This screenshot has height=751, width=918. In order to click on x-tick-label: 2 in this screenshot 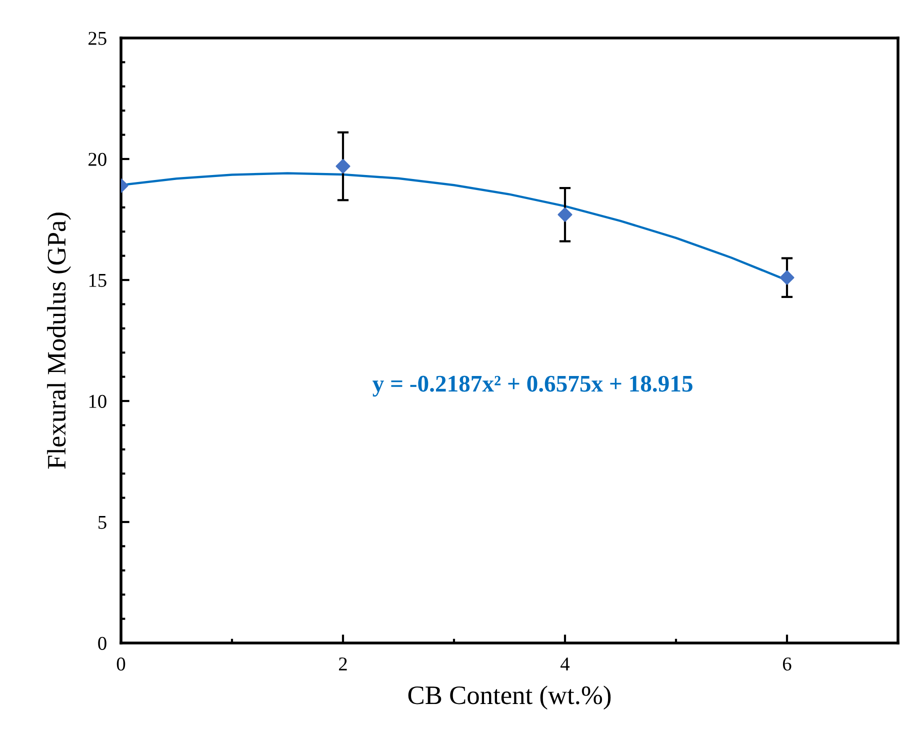, I will do `click(342, 664)`.